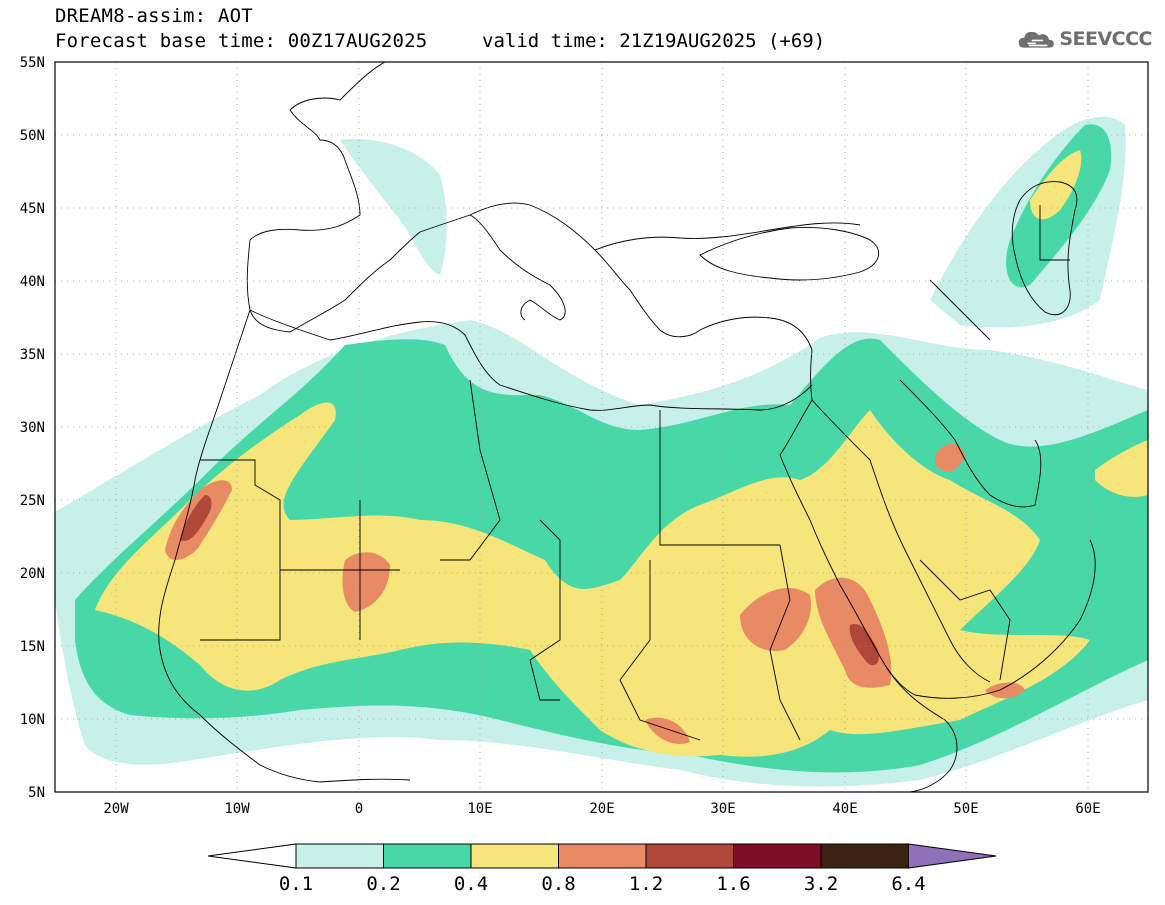 This screenshot has height=905, width=1165. I want to click on colorbar-label: 0.1, so click(296, 884).